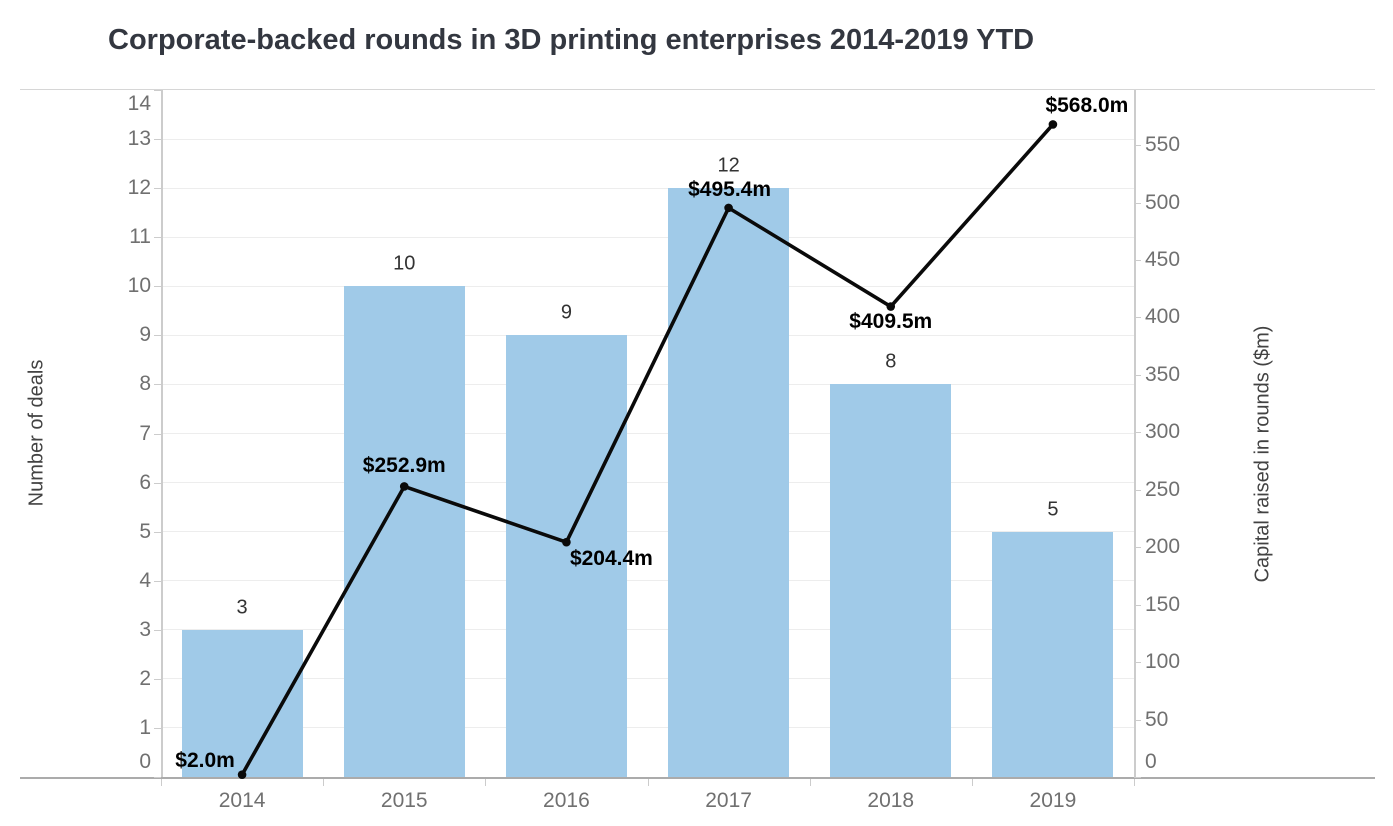  Describe the element at coordinates (566, 800) in the screenshot. I see `x-tick-label: 2016` at that location.